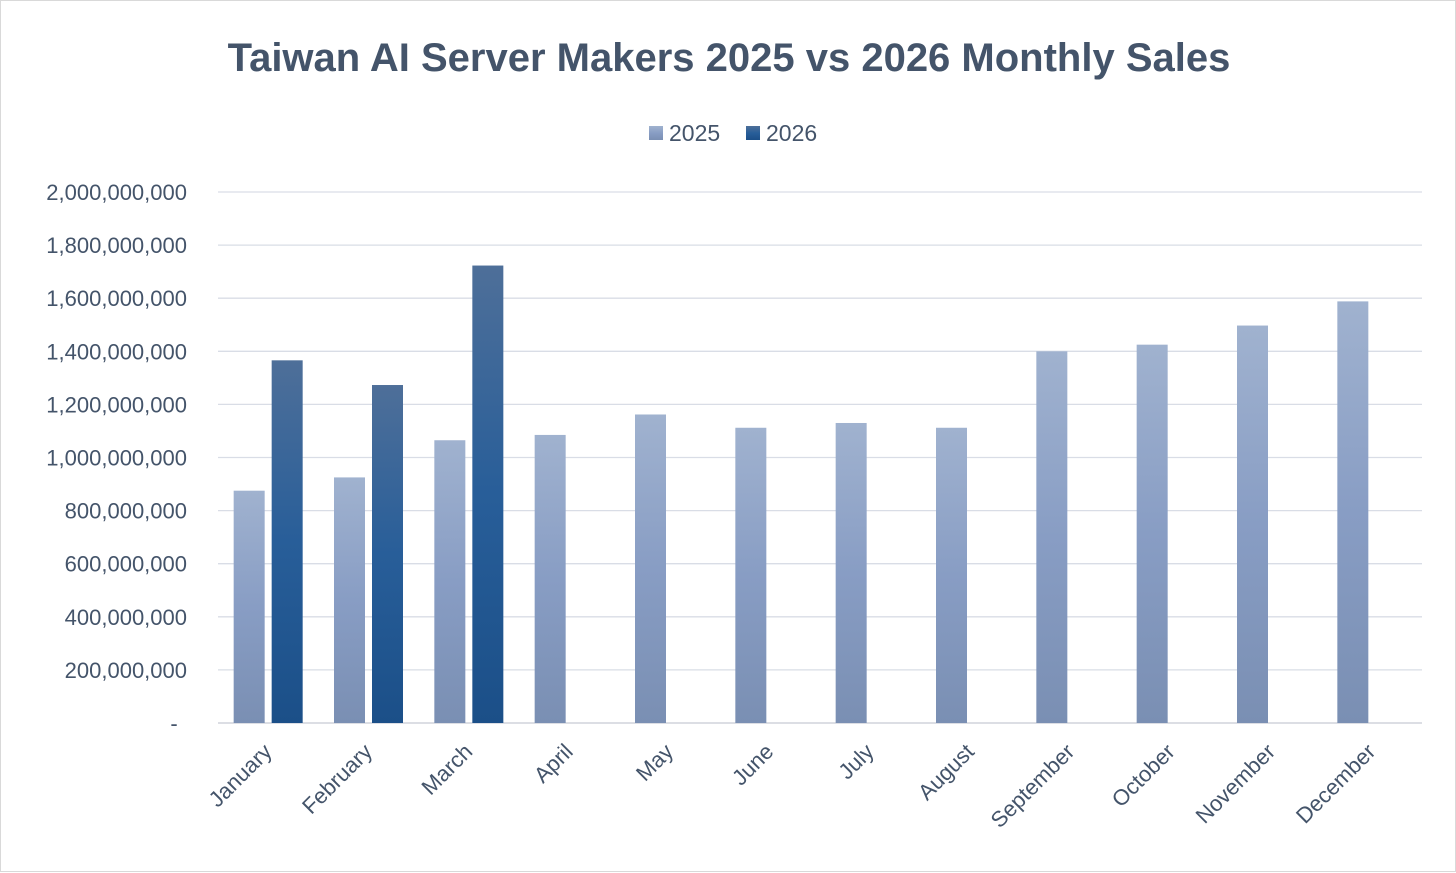 The image size is (1456, 873). I want to click on legend: 2025 2026, so click(733, 133).